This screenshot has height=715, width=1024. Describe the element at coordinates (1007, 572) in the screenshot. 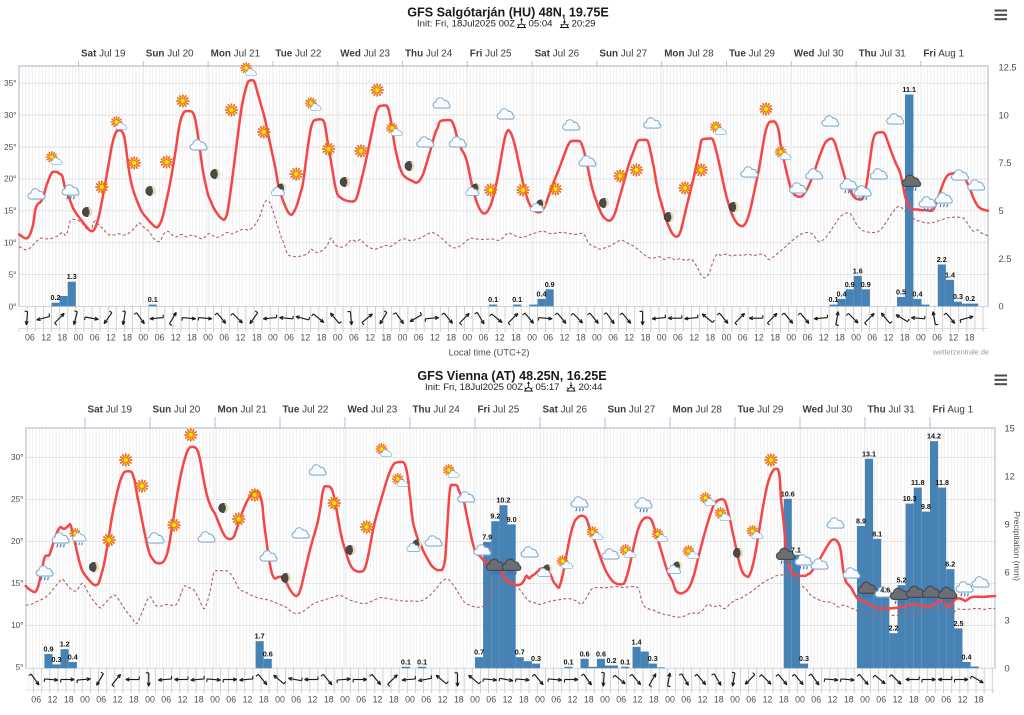

I see `svg-text: 6` at that location.